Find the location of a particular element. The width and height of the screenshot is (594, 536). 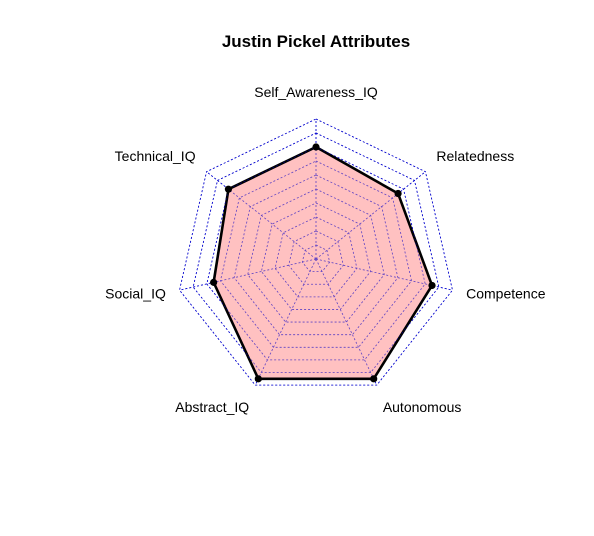

grid-ring-7-overlay is located at coordinates (316, 254).